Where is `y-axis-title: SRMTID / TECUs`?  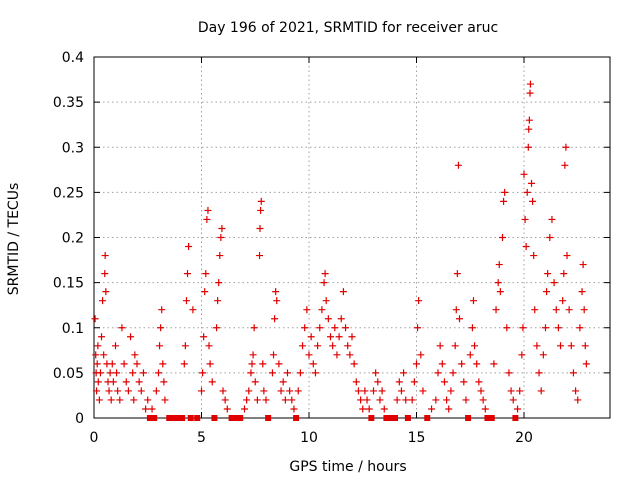
y-axis-title: SRMTID / TECUs is located at coordinates (14, 239).